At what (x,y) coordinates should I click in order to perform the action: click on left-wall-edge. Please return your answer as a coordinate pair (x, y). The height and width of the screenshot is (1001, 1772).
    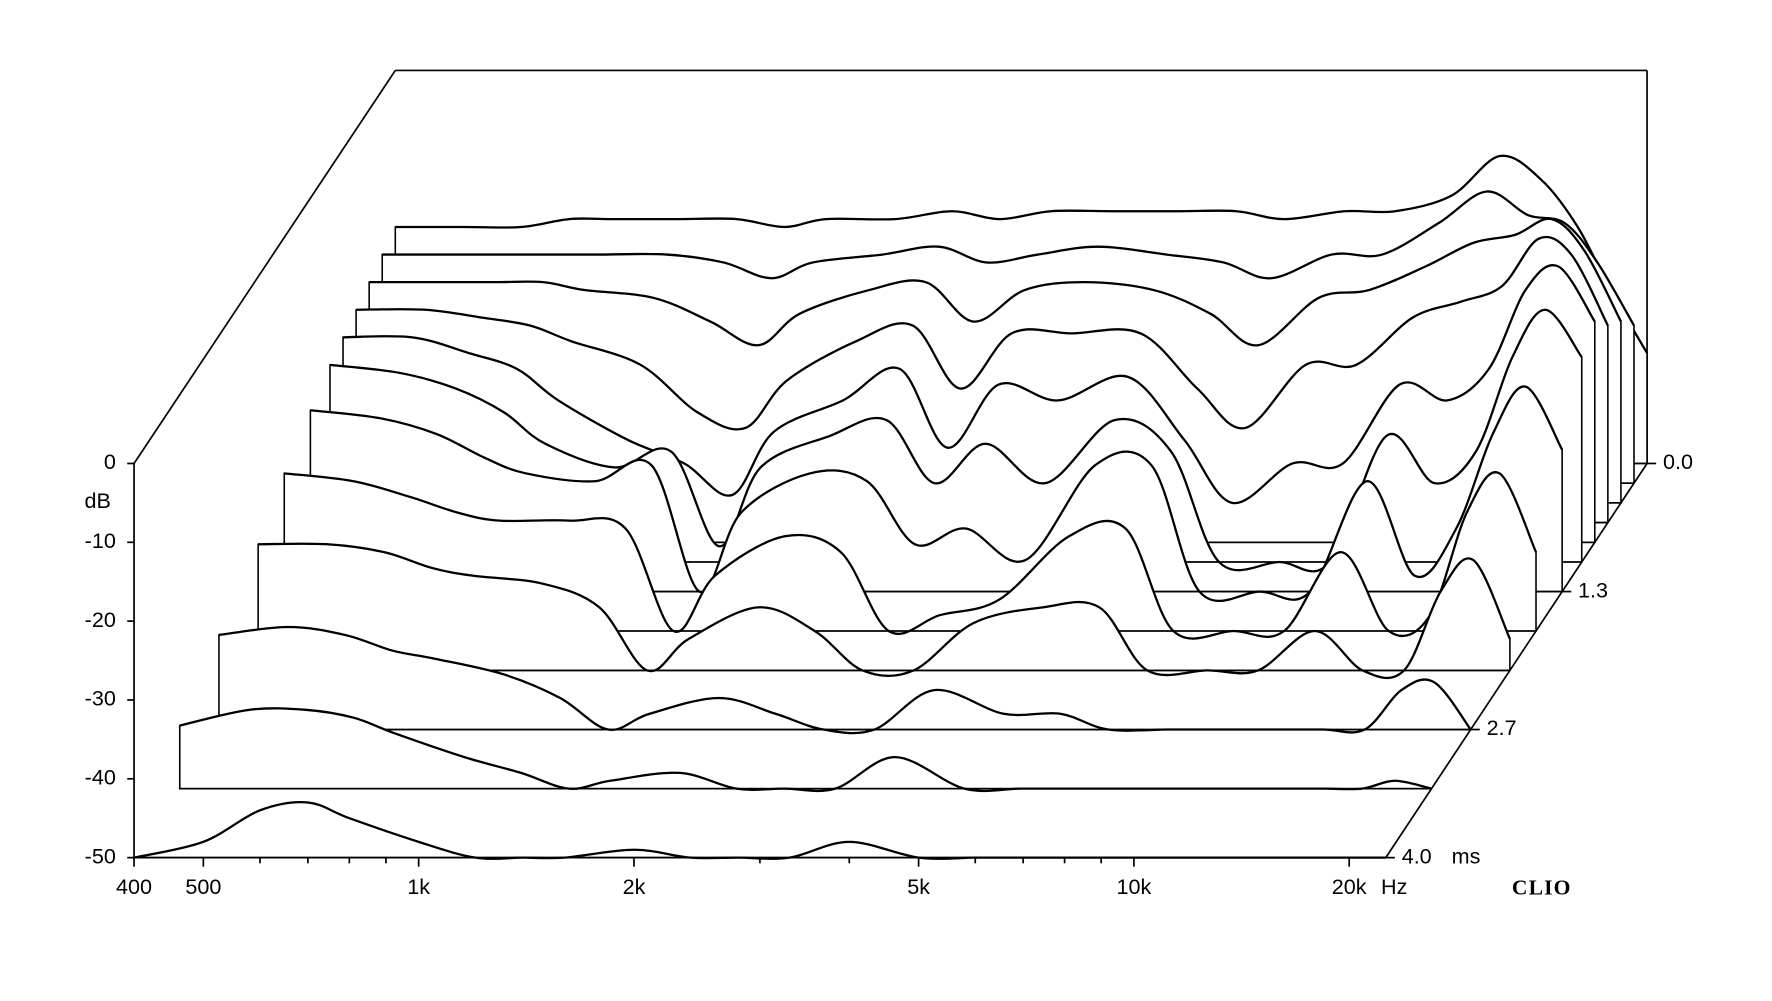
    Looking at the image, I should click on (265, 266).